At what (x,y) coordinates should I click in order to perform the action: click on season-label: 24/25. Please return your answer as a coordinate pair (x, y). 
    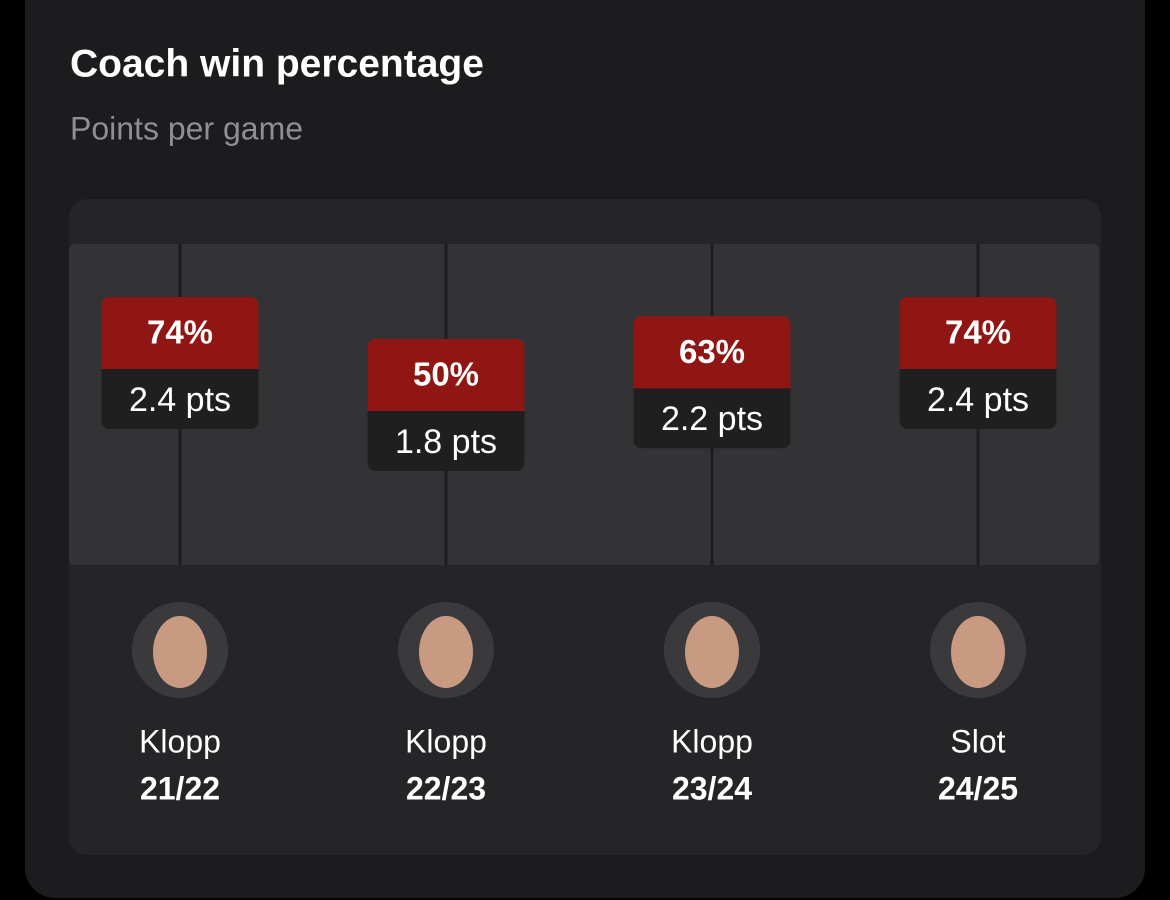
    Looking at the image, I should click on (978, 788).